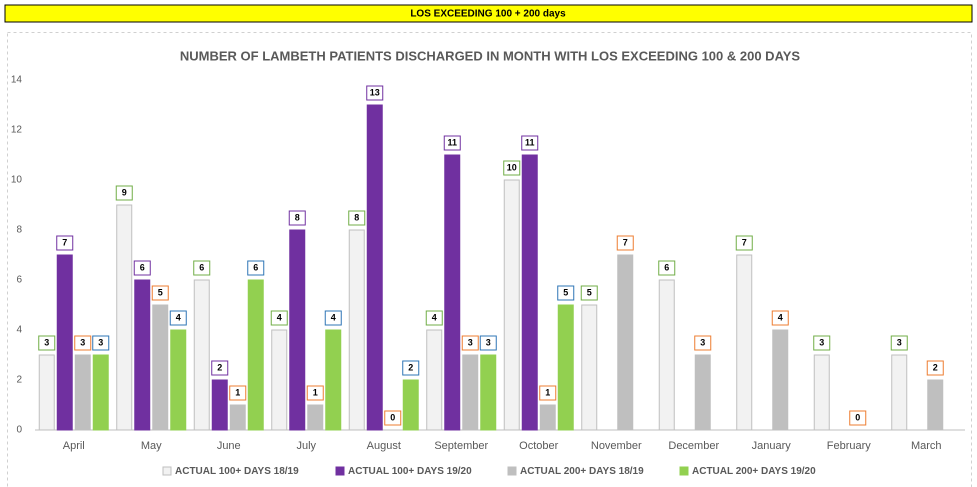  I want to click on legend-label: ACTUAL 100+ DAYS 19/20, so click(410, 471).